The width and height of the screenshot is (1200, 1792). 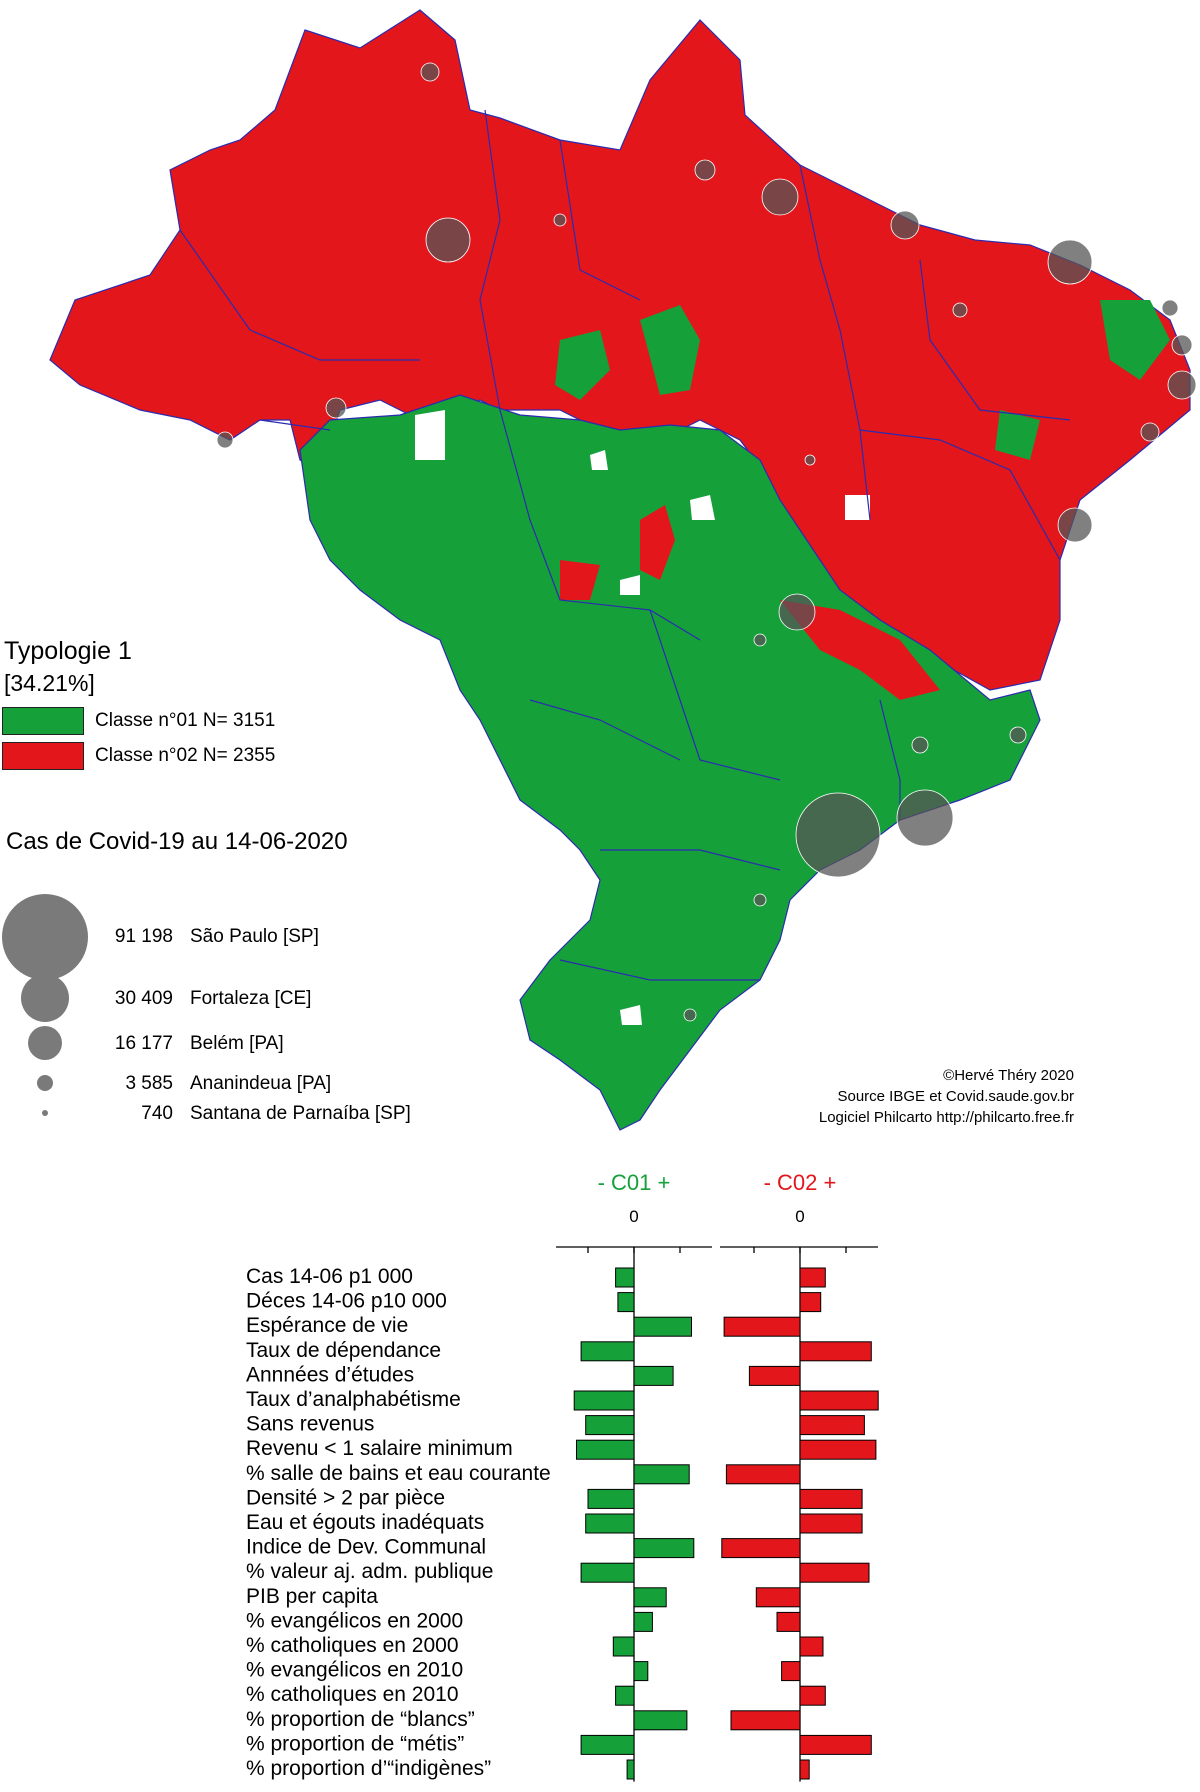 What do you see at coordinates (300, 1113) in the screenshot?
I see `cases-city-5: Santana de Parnaíba [SP]` at bounding box center [300, 1113].